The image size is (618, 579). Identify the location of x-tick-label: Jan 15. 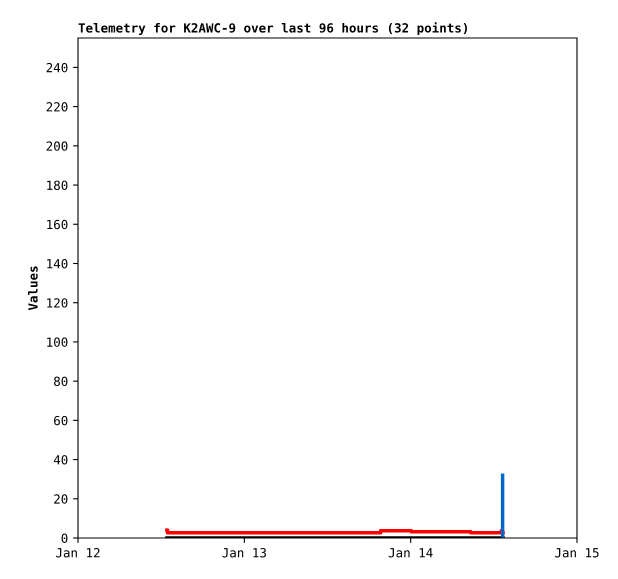
(577, 553).